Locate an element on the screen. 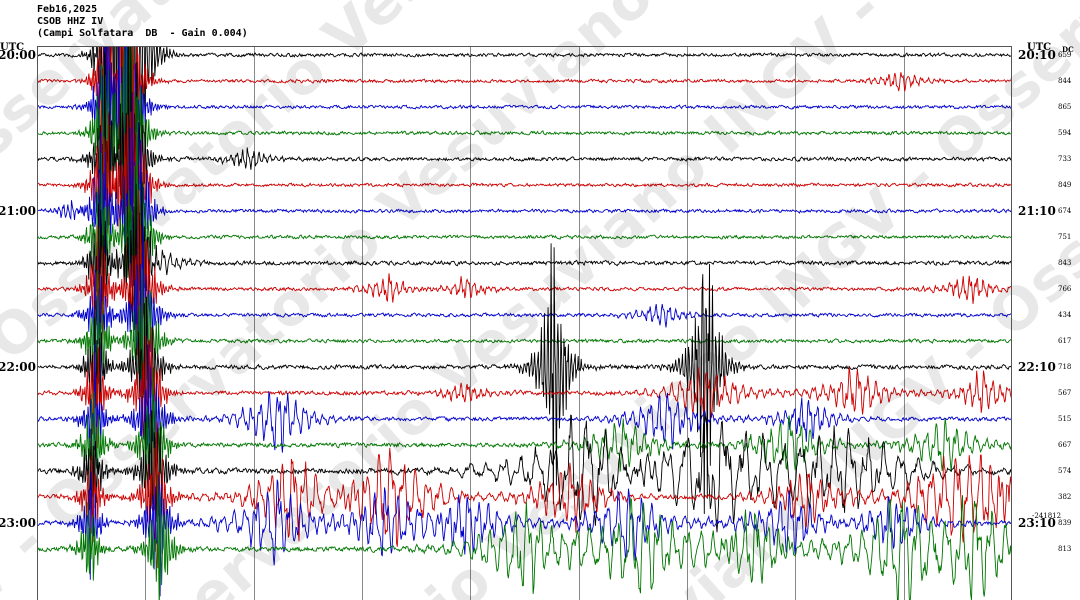 The height and width of the screenshot is (600, 1080). header-description: (Campi Solfatara DB - Gain 0.004) is located at coordinates (142, 33).